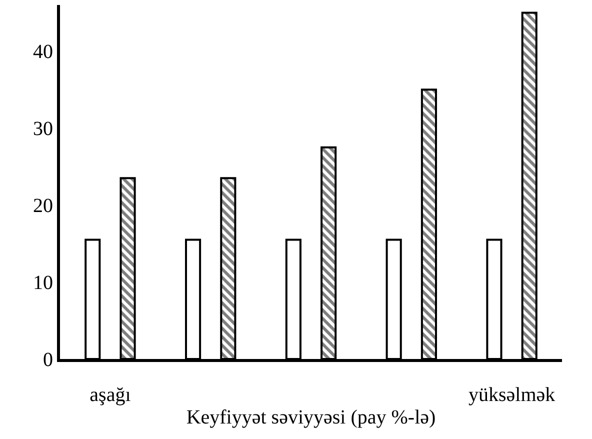 The height and width of the screenshot is (439, 592). Describe the element at coordinates (43, 129) in the screenshot. I see `y-tick-label: 30` at that location.